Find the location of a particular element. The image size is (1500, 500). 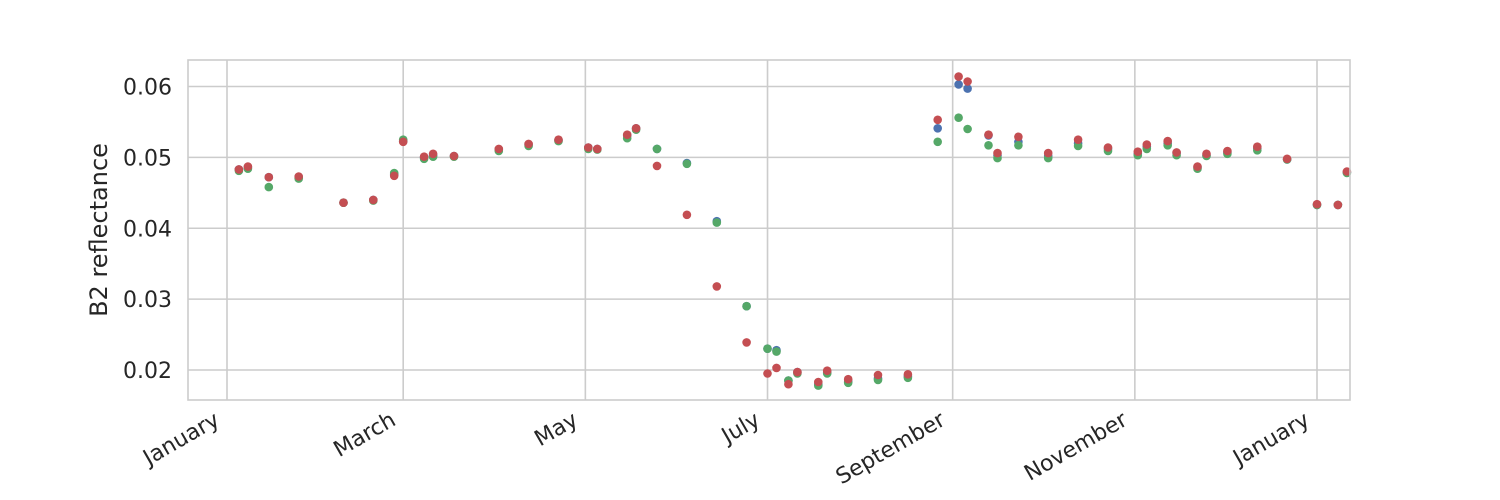

x-tick-label: November is located at coordinates (1076, 446).